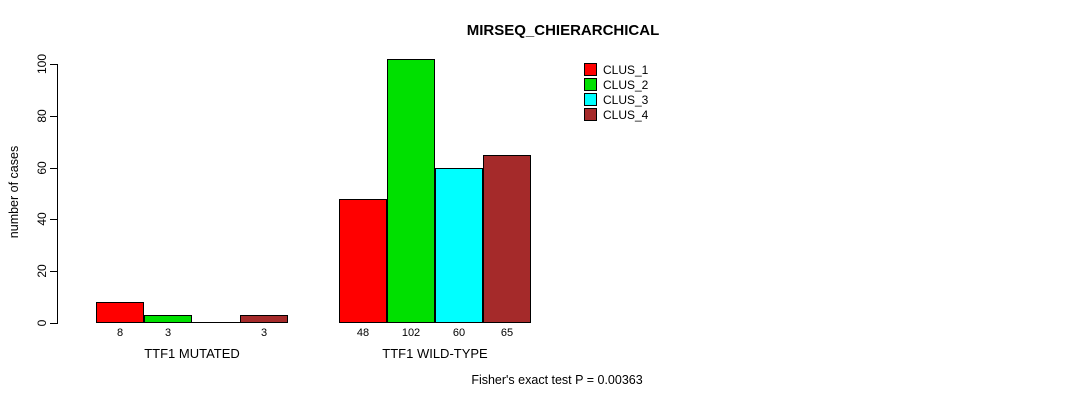 The image size is (1090, 400). Describe the element at coordinates (42, 219) in the screenshot. I see `y-tick-label: 40` at that location.